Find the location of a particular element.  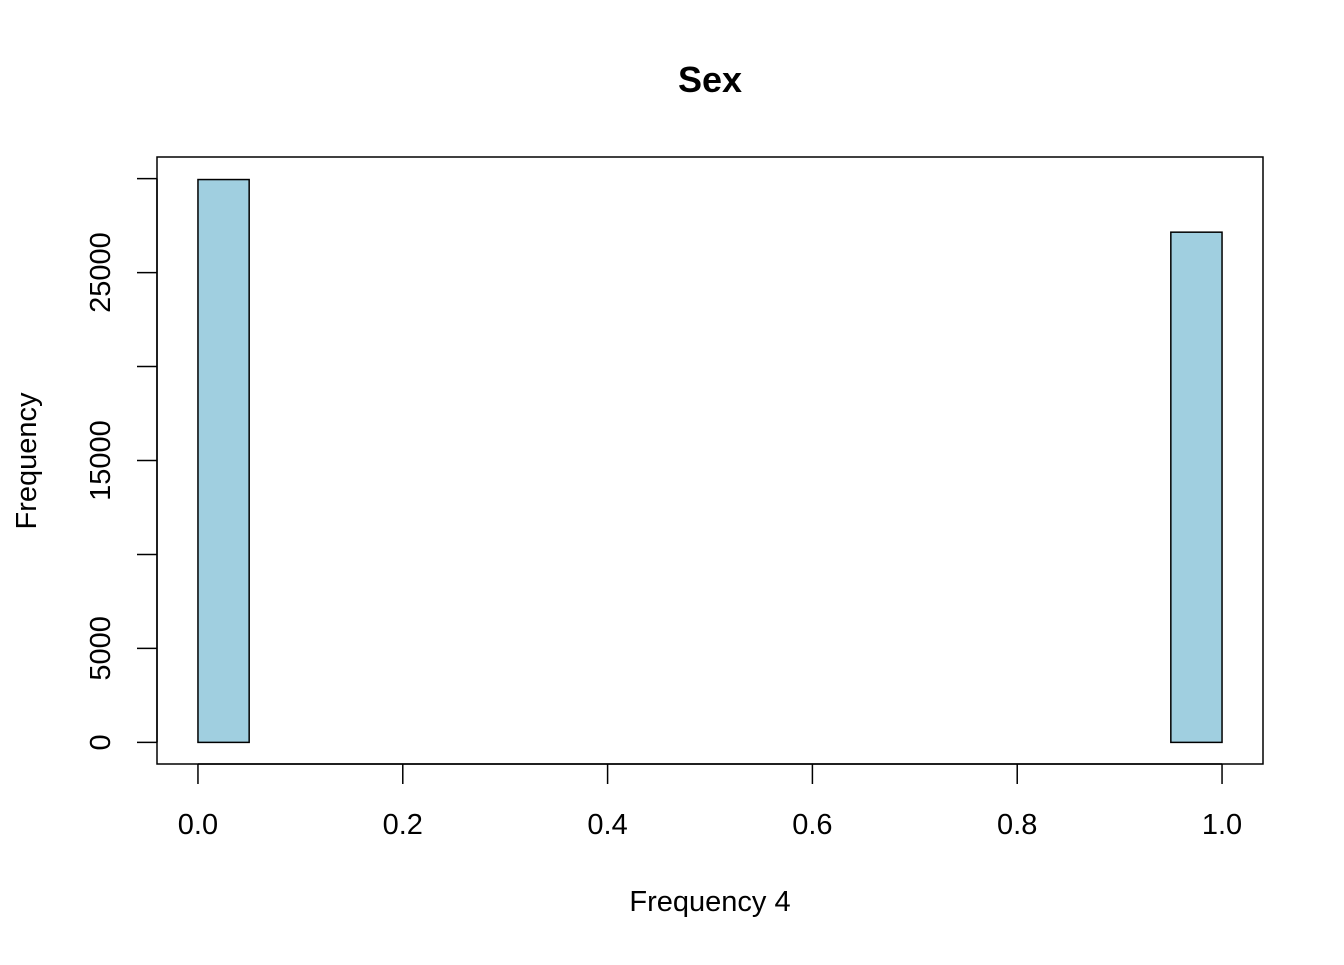

y-axis: 0 5000 15000 25000 is located at coordinates (121, 463).